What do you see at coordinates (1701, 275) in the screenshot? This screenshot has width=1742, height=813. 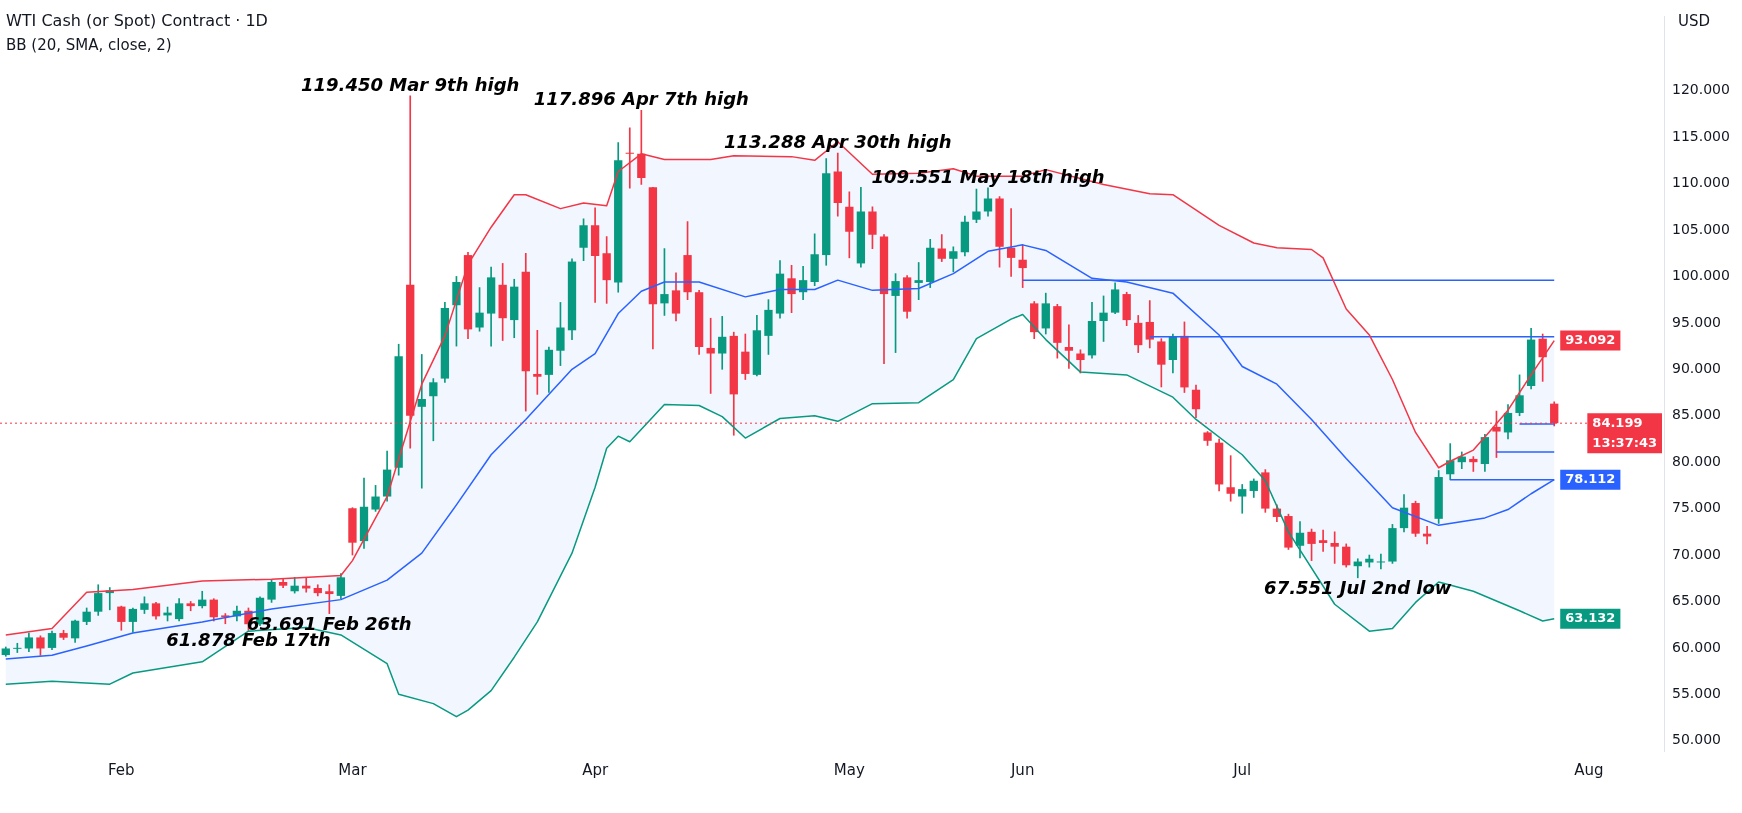 I see `y-tick-label: 100.000` at bounding box center [1701, 275].